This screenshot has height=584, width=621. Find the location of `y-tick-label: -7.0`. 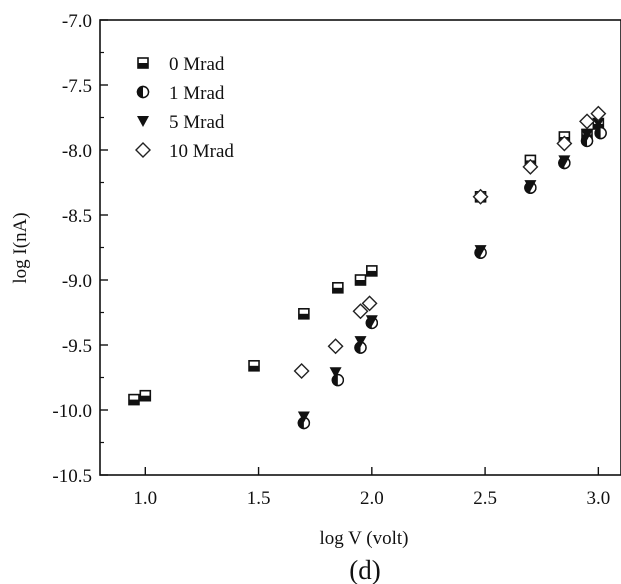

y-tick-label: -7.0 is located at coordinates (77, 21).